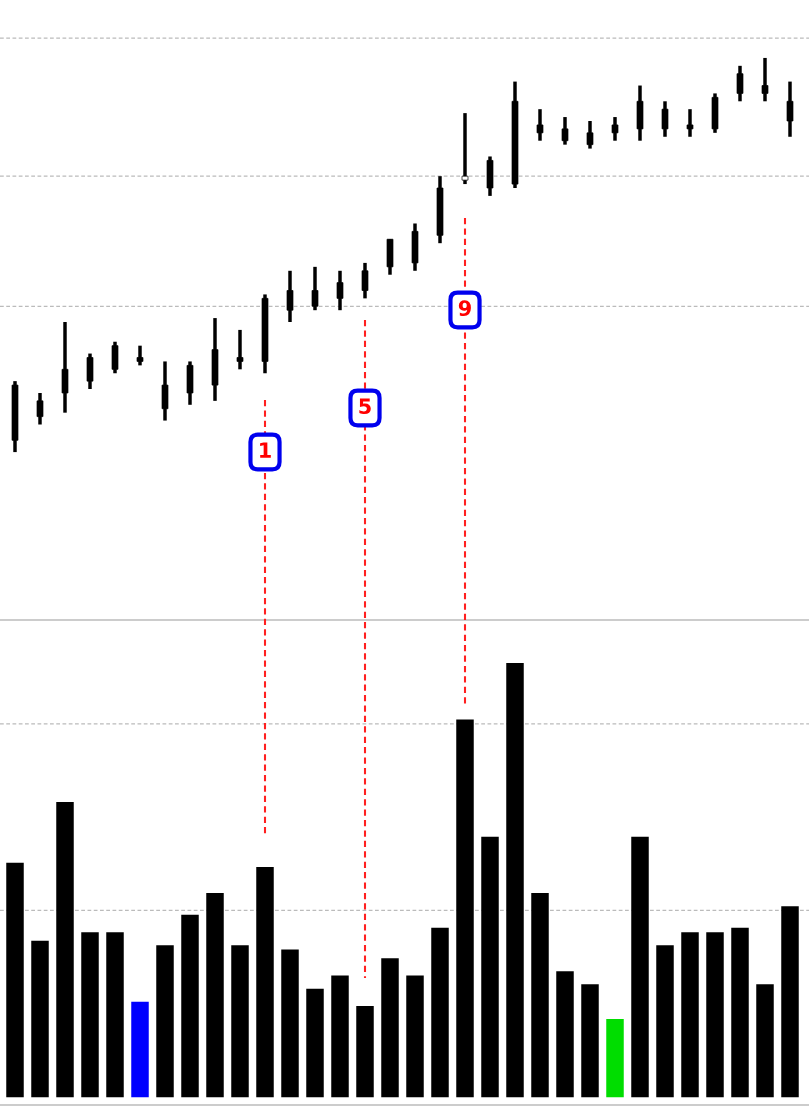 The height and width of the screenshot is (1115, 809). What do you see at coordinates (464, 308) in the screenshot?
I see `annotation: 9` at bounding box center [464, 308].